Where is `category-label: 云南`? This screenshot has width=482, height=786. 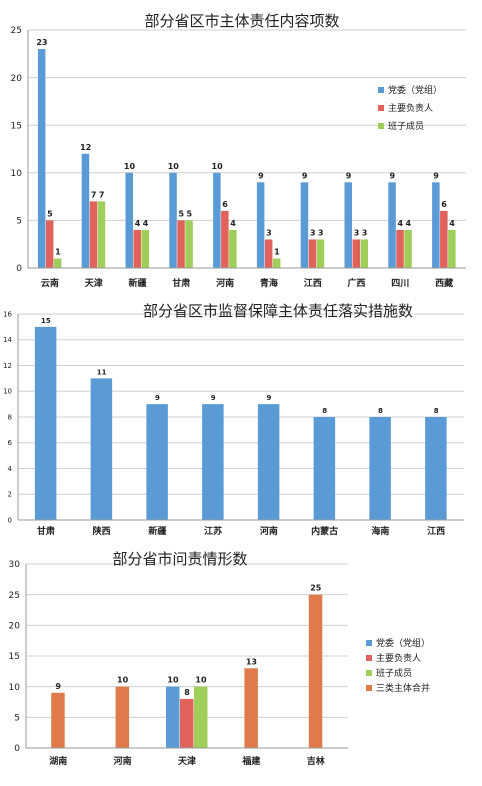 category-label: 云南 is located at coordinates (50, 283).